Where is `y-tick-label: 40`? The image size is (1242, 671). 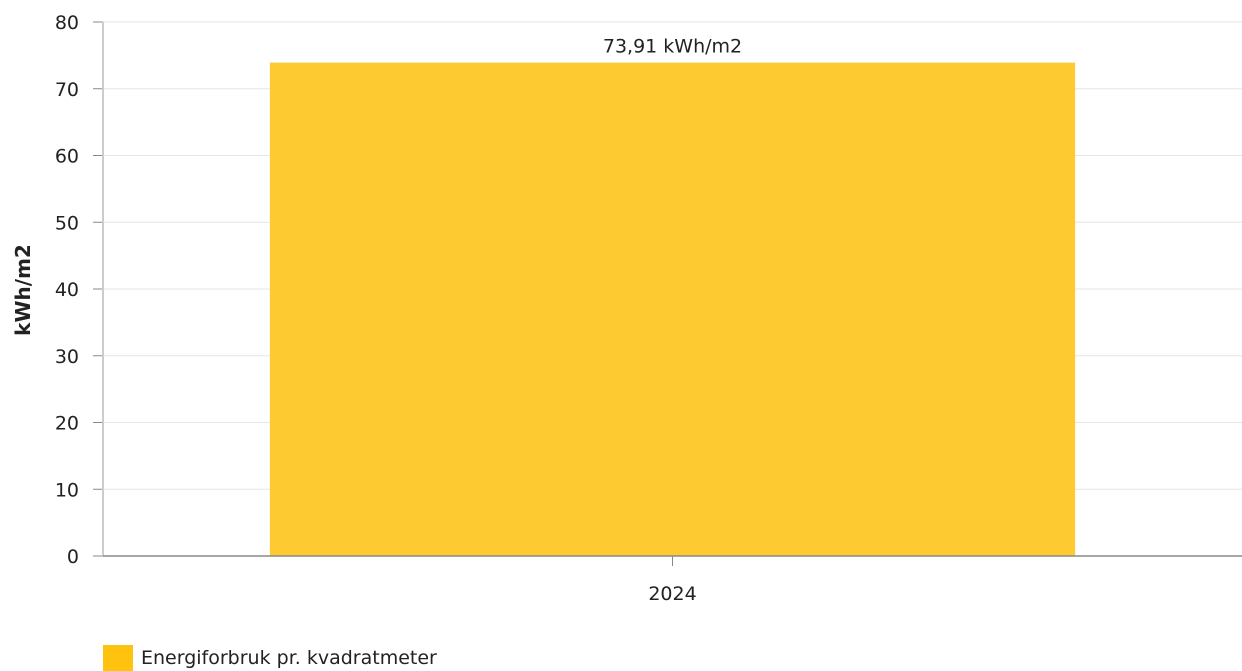 y-tick-label: 40 is located at coordinates (67, 290).